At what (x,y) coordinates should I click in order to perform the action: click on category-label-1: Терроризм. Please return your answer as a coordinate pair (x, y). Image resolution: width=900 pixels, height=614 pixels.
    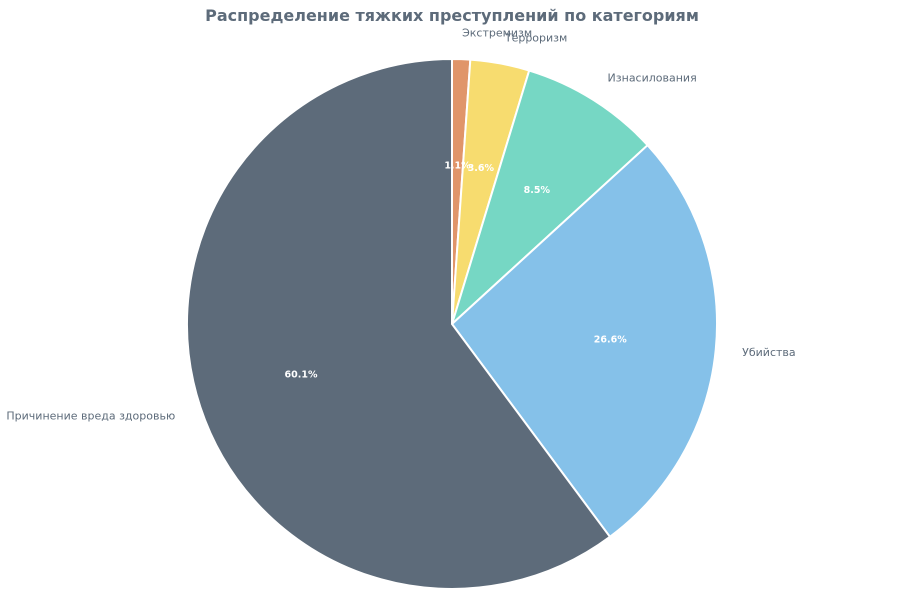
    Looking at the image, I should click on (535, 37).